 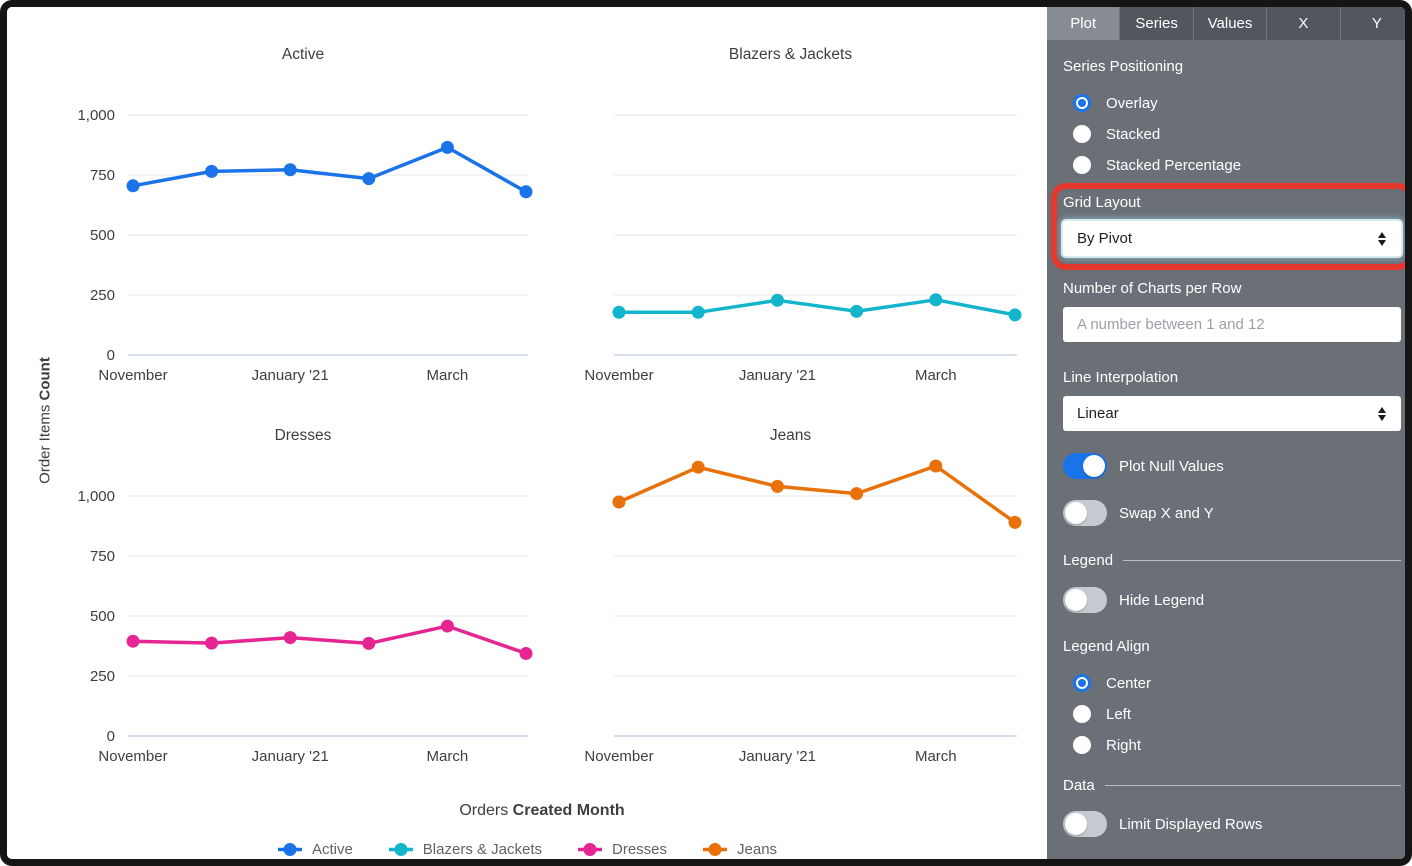 What do you see at coordinates (1410, 449) in the screenshot?
I see `panel-scrollbar` at bounding box center [1410, 449].